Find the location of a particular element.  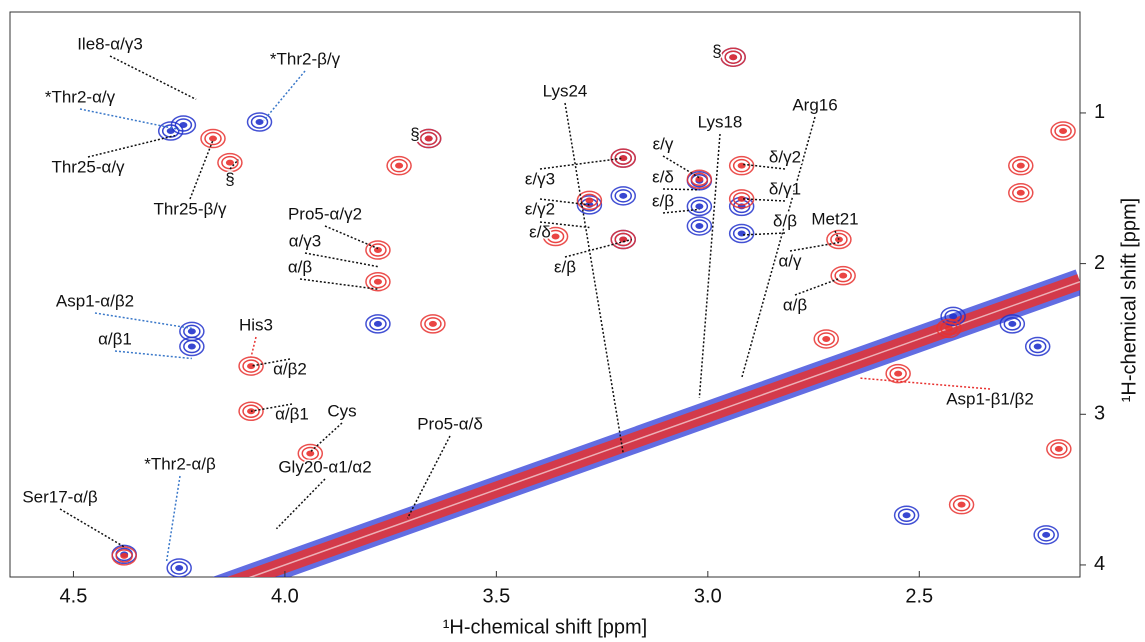

annotation: Asp1-β1/β2 is located at coordinates (990, 398).